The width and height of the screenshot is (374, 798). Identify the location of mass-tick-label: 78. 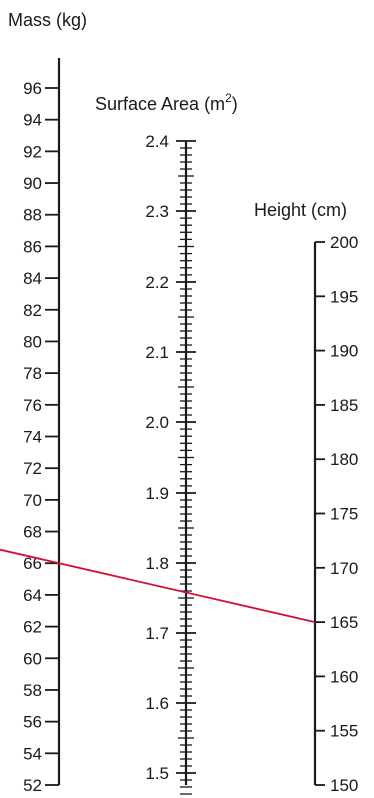
(32, 373).